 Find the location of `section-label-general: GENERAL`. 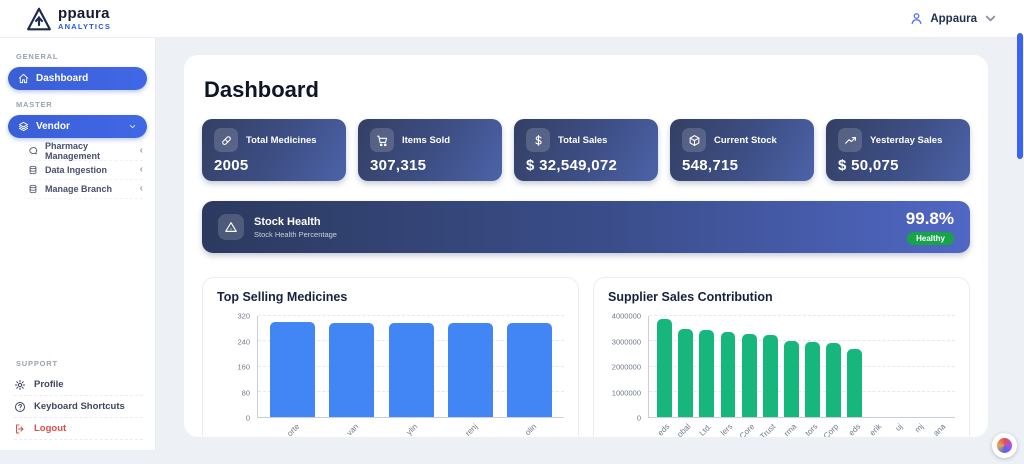

section-label-general: GENERAL is located at coordinates (37, 56).